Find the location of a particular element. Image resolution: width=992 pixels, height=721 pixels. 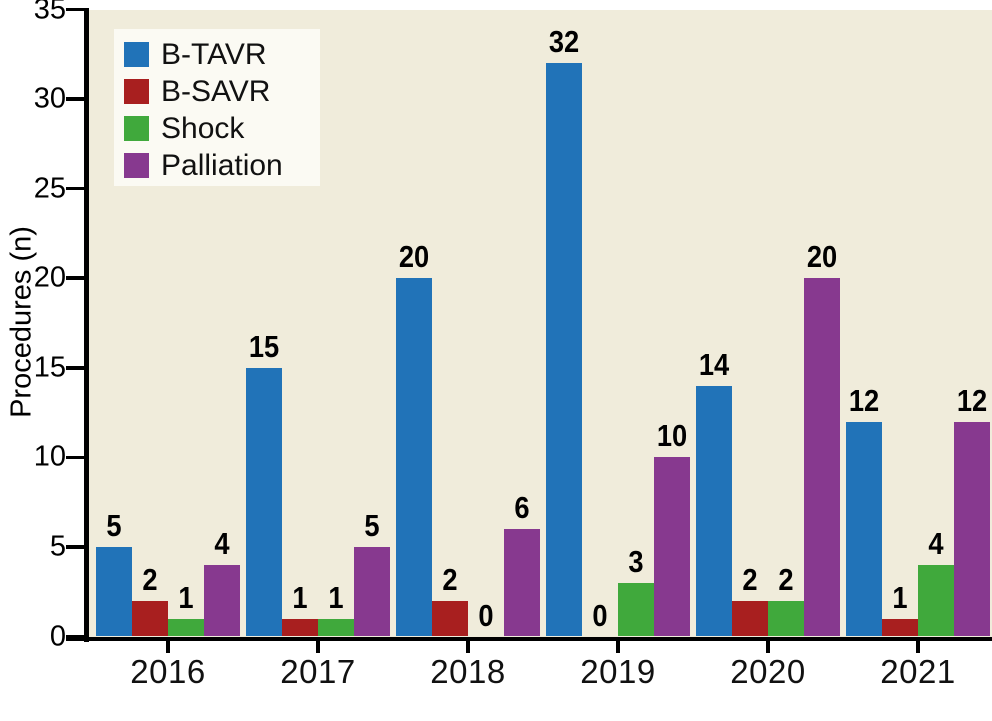

bar-value-label: 15 is located at coordinates (264, 346).